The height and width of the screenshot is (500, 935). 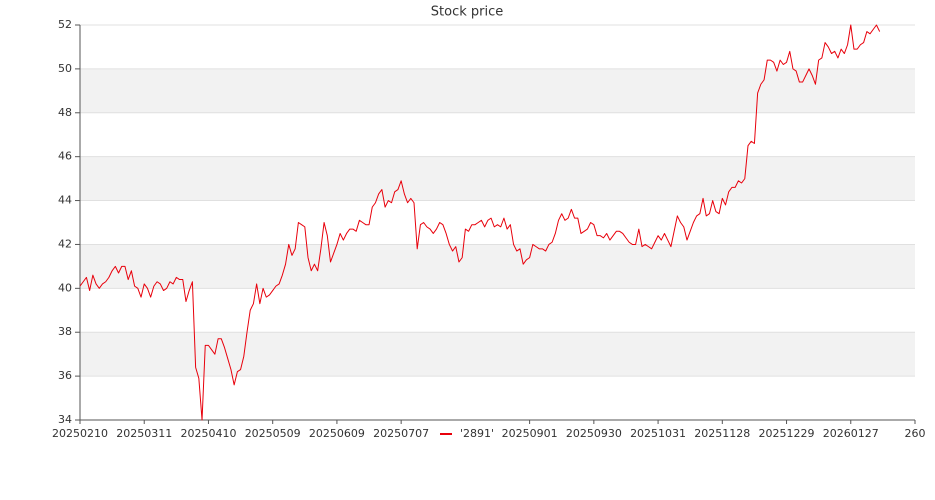 What do you see at coordinates (65, 375) in the screenshot?
I see `y-tick-label: 36` at bounding box center [65, 375].